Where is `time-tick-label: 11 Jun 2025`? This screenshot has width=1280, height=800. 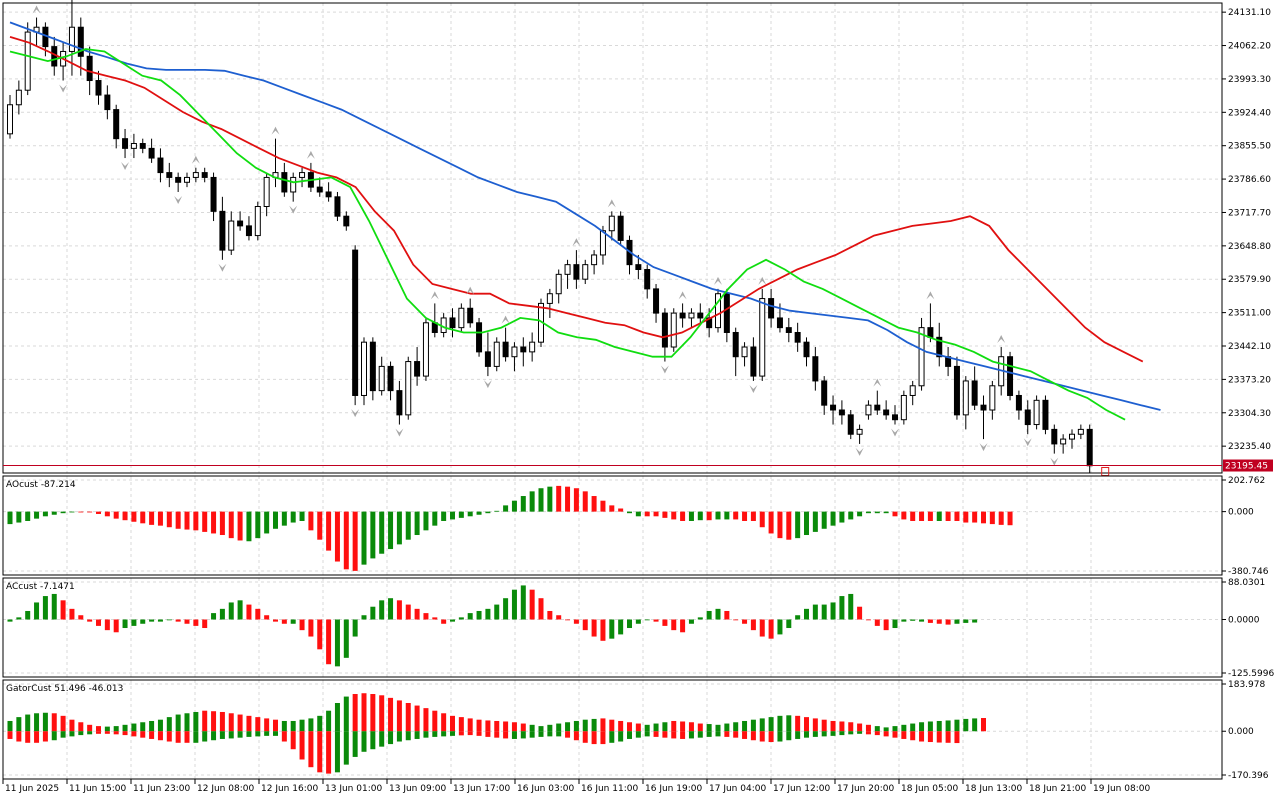
time-tick-label: 11 Jun 2025 is located at coordinates (32, 789).